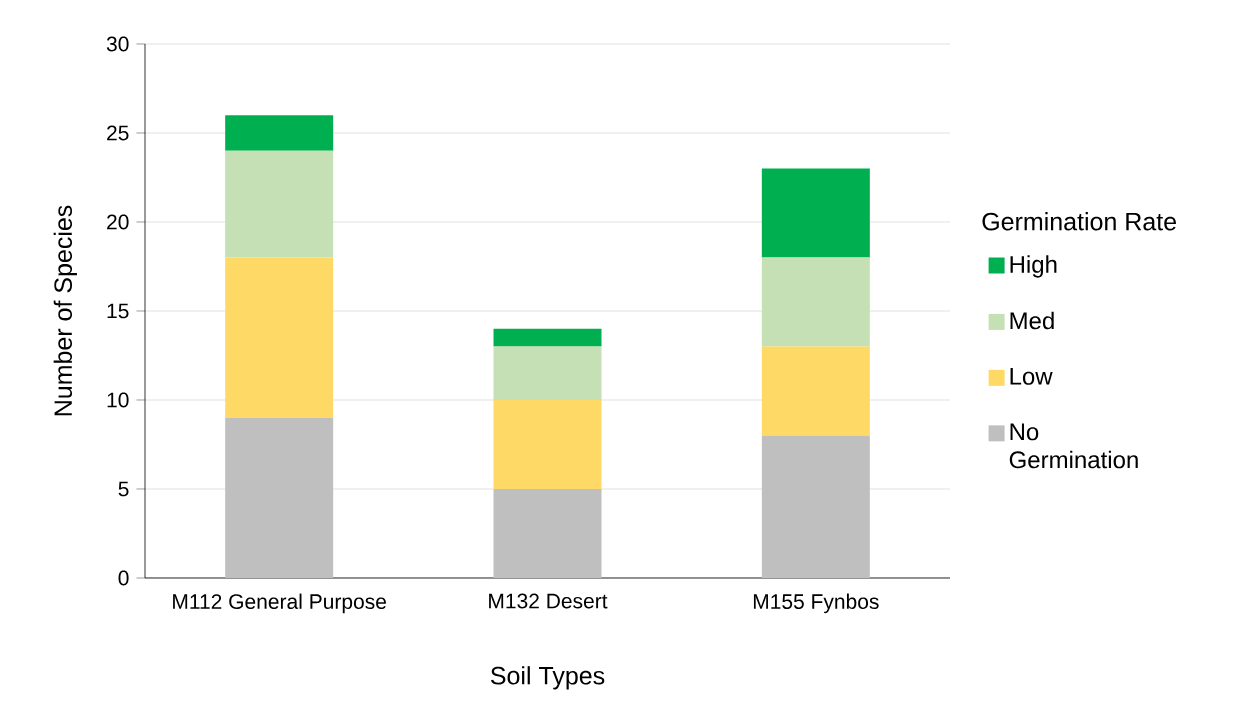 This screenshot has height=705, width=1254. I want to click on legend-label: Med, so click(1032, 320).